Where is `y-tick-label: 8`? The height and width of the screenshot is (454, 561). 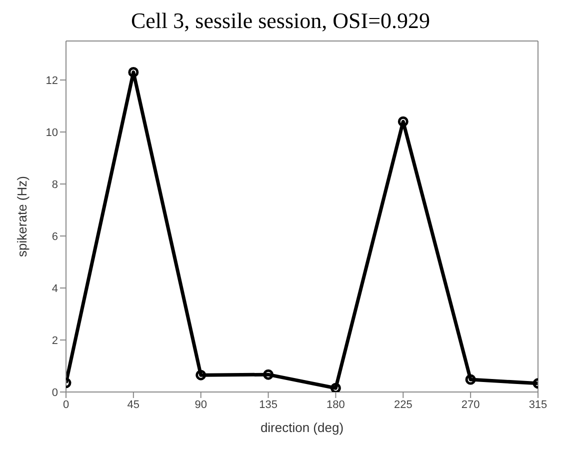 y-tick-label: 8 is located at coordinates (55, 184).